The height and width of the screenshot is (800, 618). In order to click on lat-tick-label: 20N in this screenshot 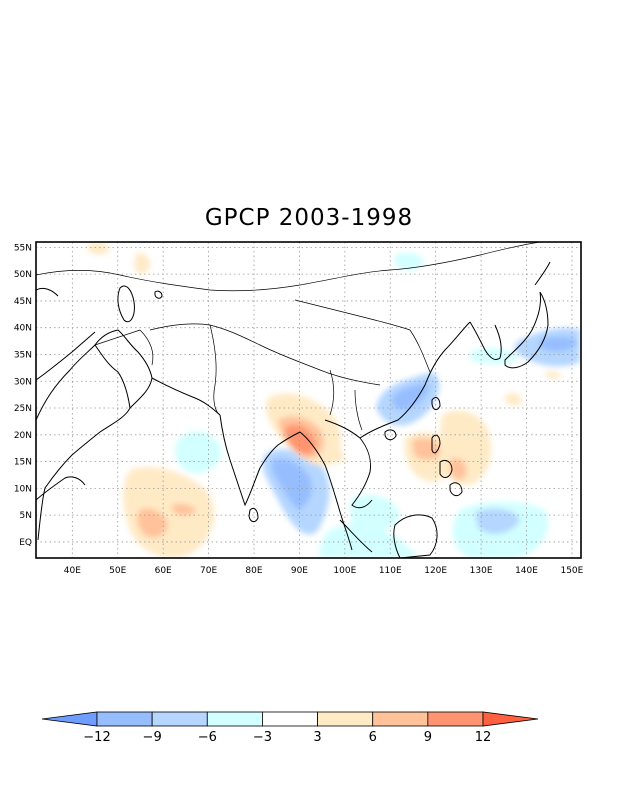, I will do `click(23, 436)`.